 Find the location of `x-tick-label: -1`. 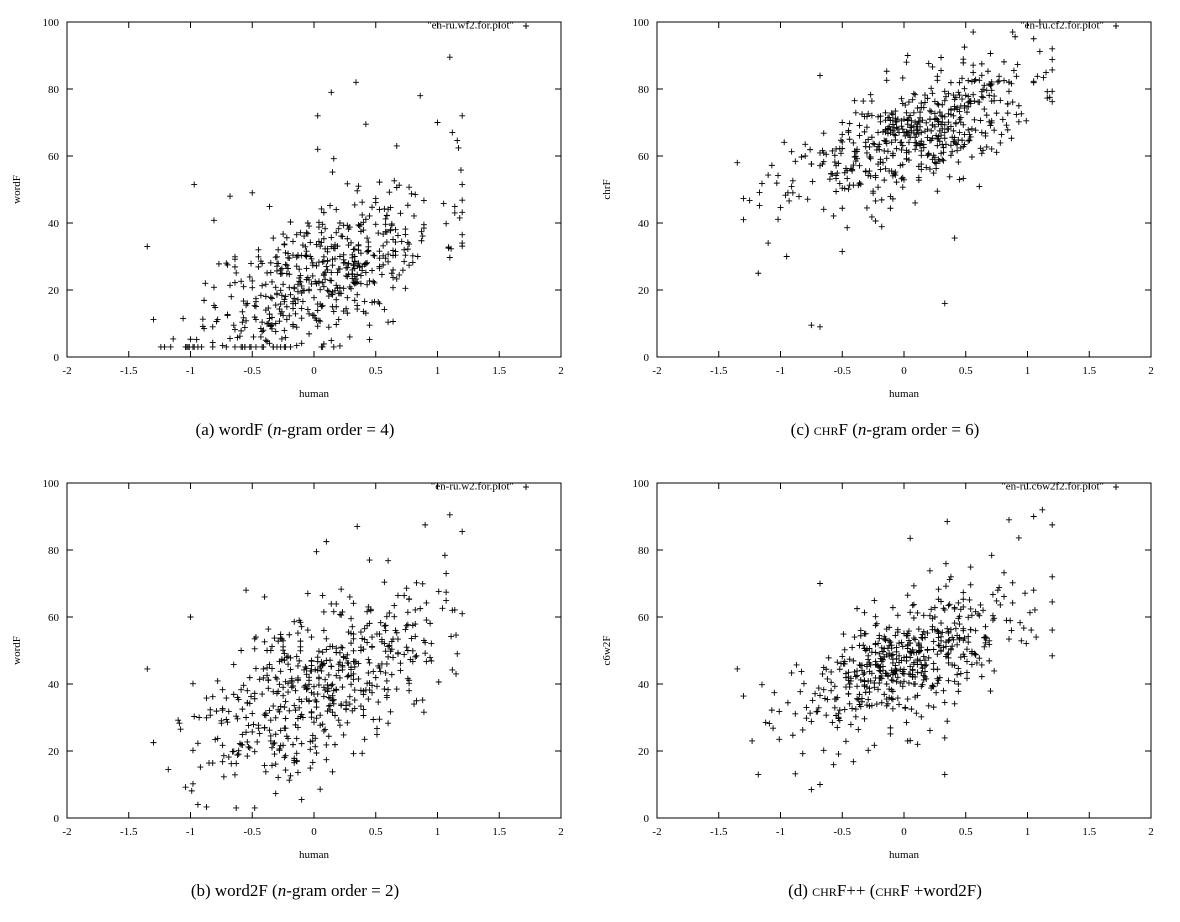

x-tick-label: -1 is located at coordinates (190, 371).